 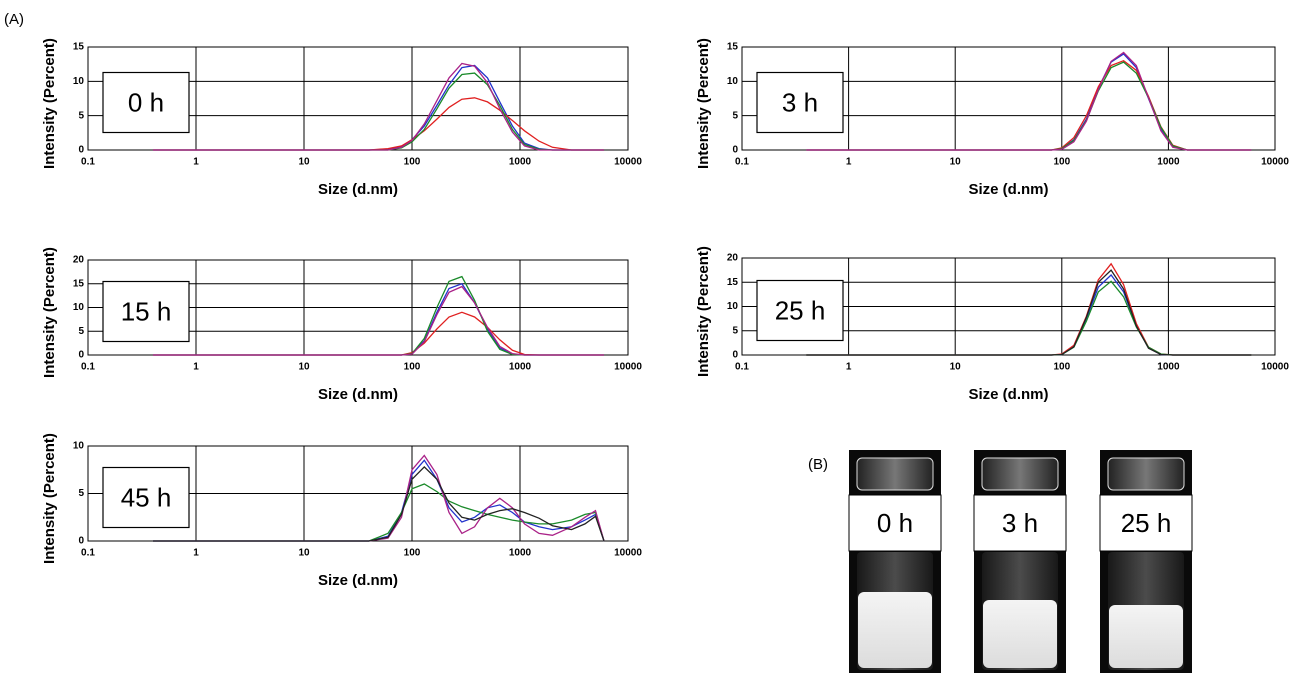 I want to click on annotation: 25 h, so click(x=800, y=310).